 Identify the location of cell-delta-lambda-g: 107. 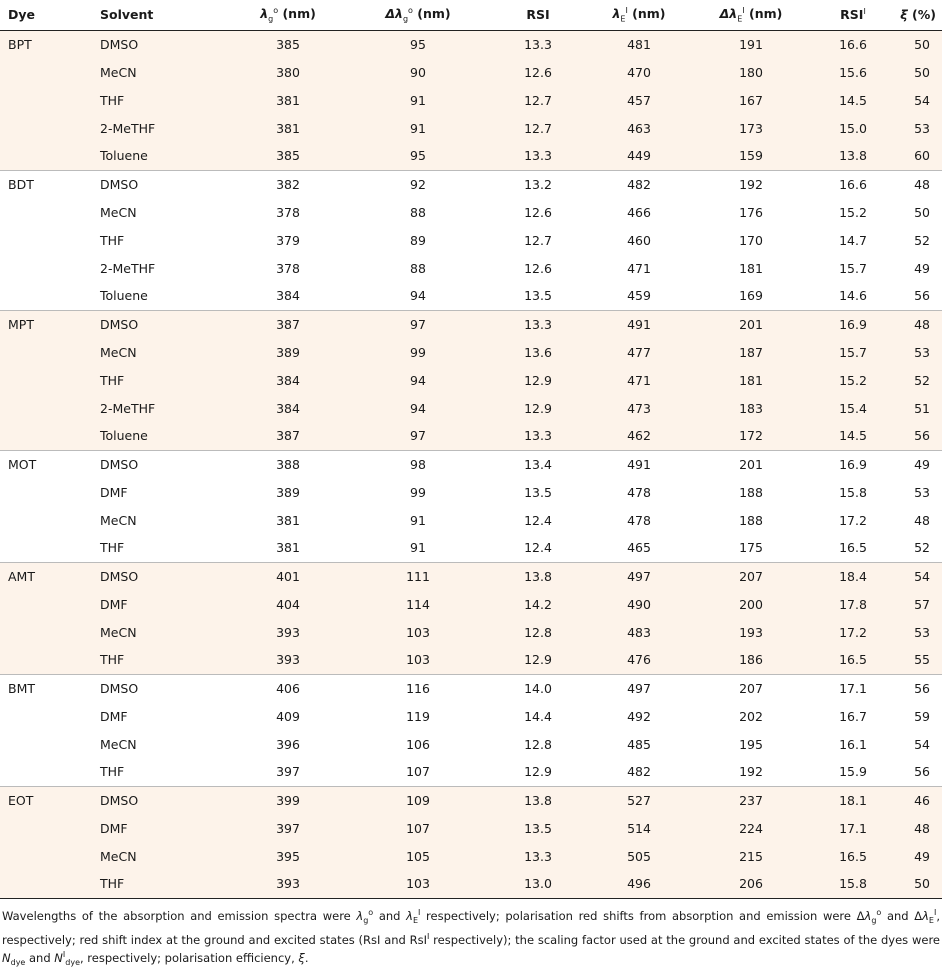
(418, 772).